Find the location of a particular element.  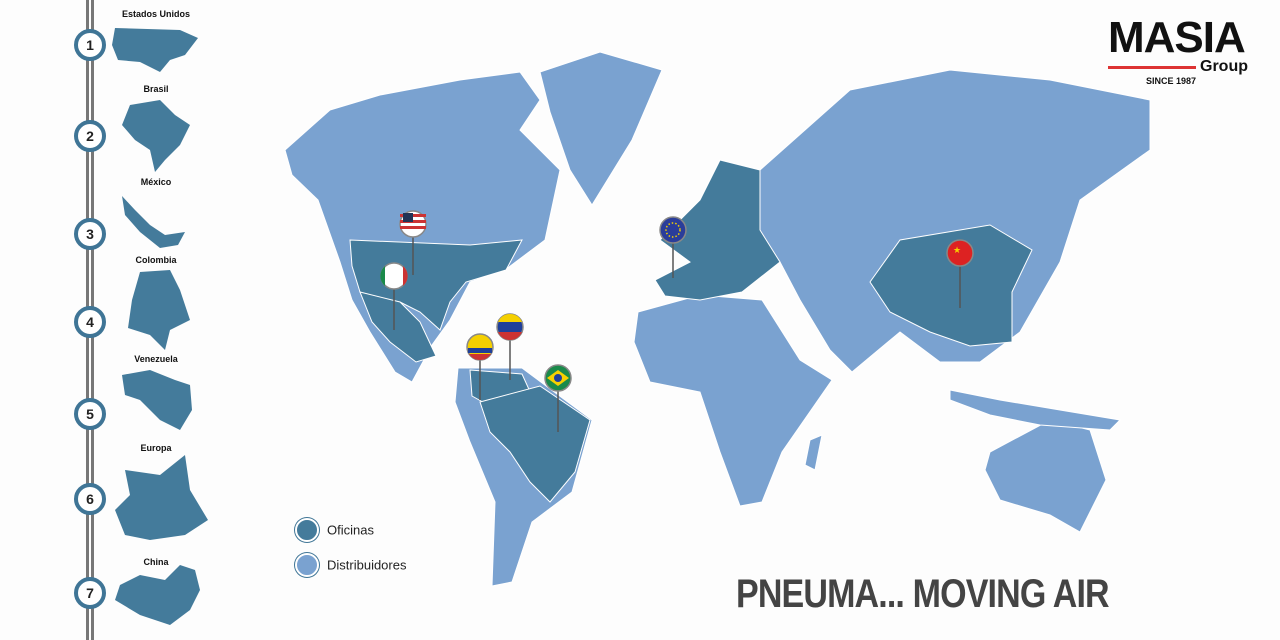

europe-region is located at coordinates (717, 230).